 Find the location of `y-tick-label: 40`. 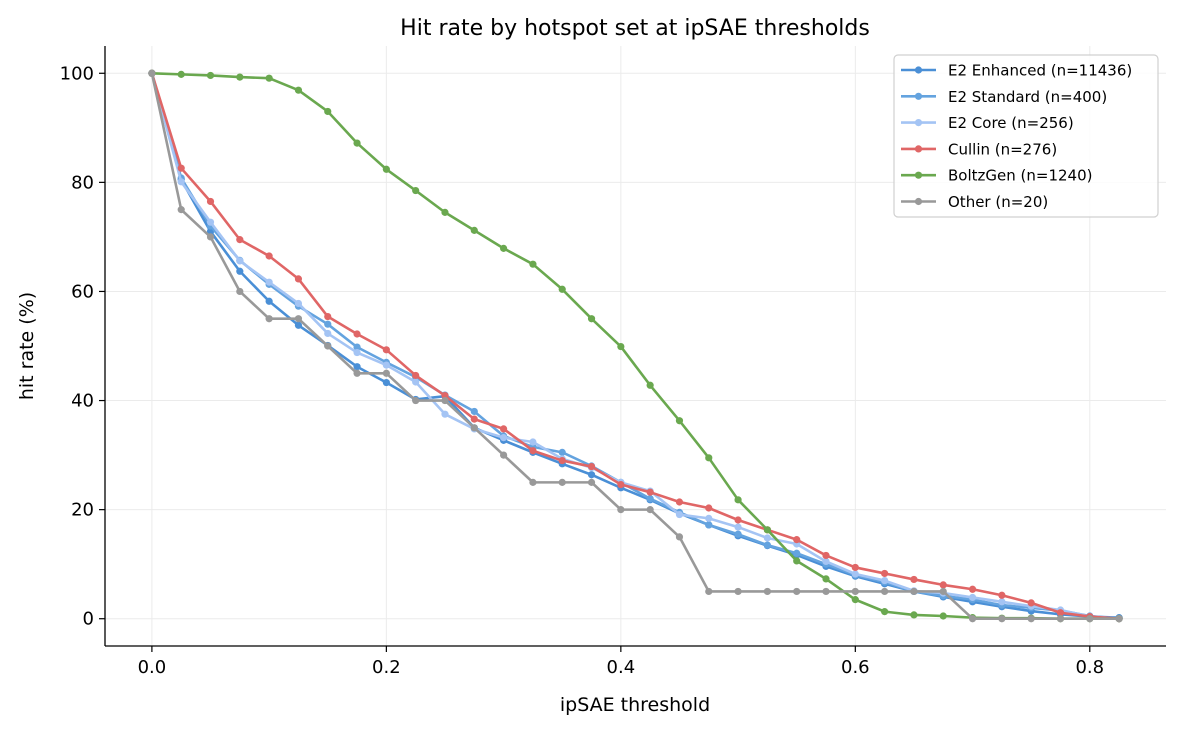

y-tick-label: 40 is located at coordinates (82, 401).